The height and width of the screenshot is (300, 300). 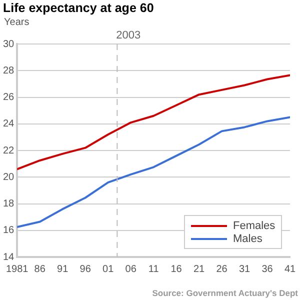 What do you see at coordinates (199, 269) in the screenshot?
I see `x-tick-label: 21` at bounding box center [199, 269].